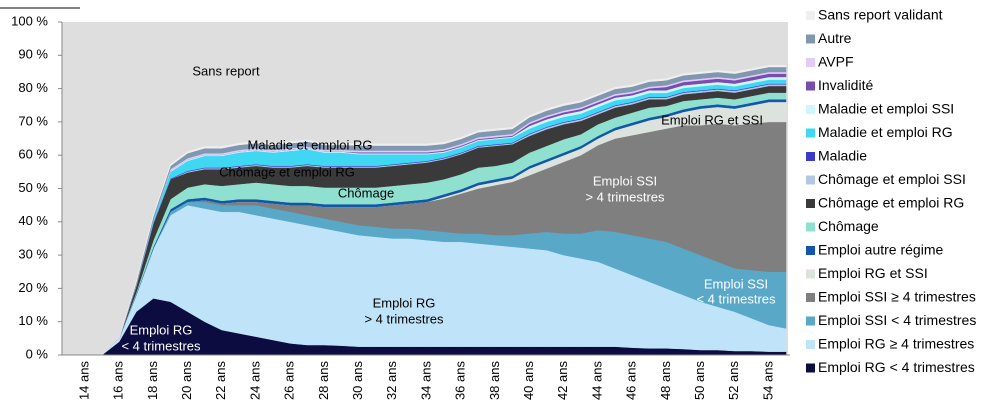 The width and height of the screenshot is (1000, 410). I want to click on legend-label: Emploi SSI ≥ 4 trimestres, so click(897, 297).